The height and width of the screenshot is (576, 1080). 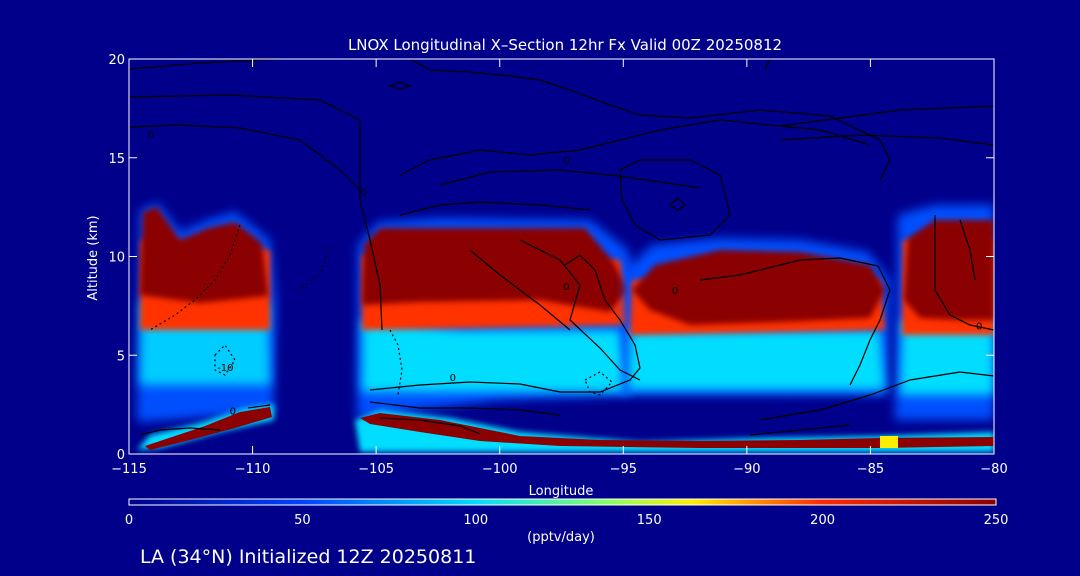 What do you see at coordinates (649, 520) in the screenshot?
I see `colorbar-tick-label: 150` at bounding box center [649, 520].